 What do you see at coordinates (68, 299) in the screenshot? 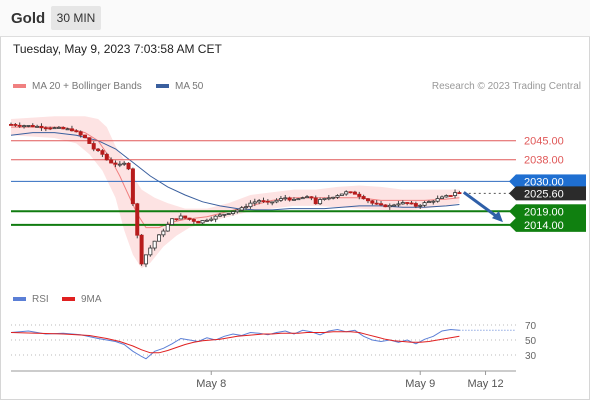
I see `ma9-swatch` at bounding box center [68, 299].